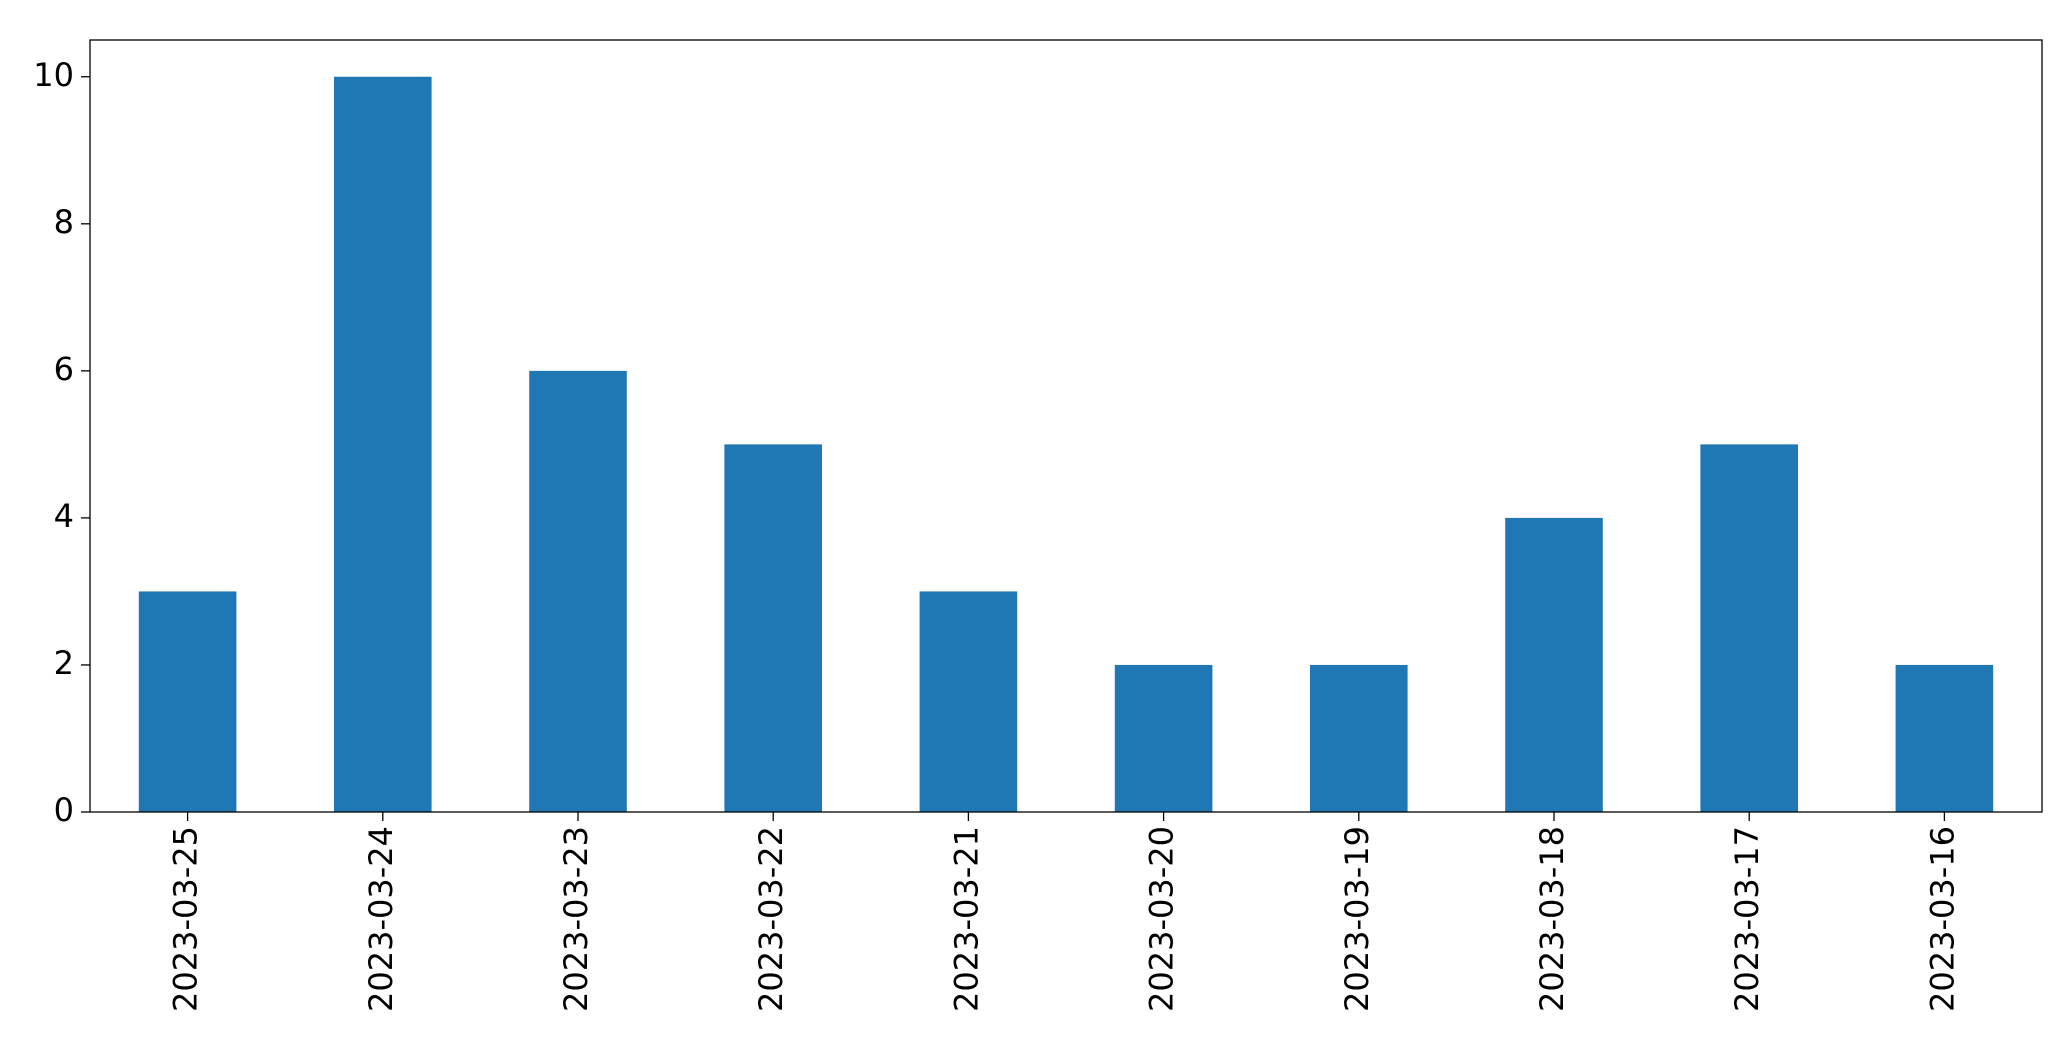  What do you see at coordinates (64, 516) in the screenshot?
I see `y-tick-label: 4` at bounding box center [64, 516].